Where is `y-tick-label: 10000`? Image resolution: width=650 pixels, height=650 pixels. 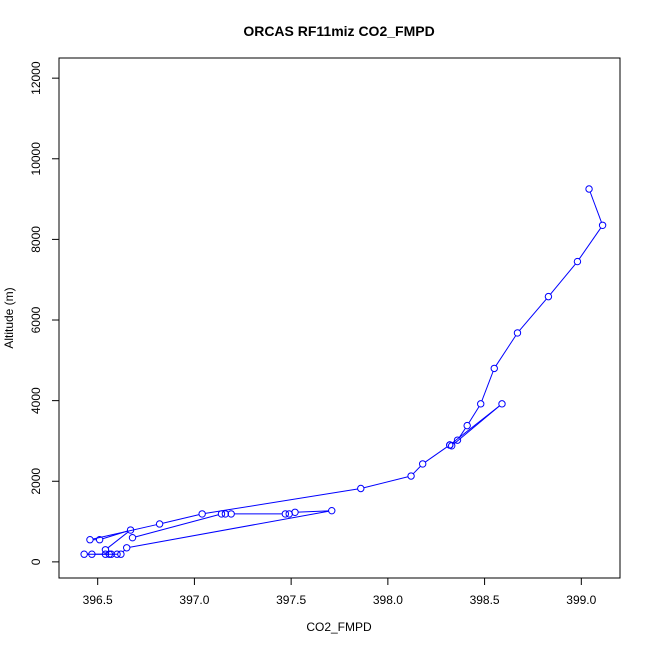
y-tick-label: 10000 is located at coordinates (36, 159).